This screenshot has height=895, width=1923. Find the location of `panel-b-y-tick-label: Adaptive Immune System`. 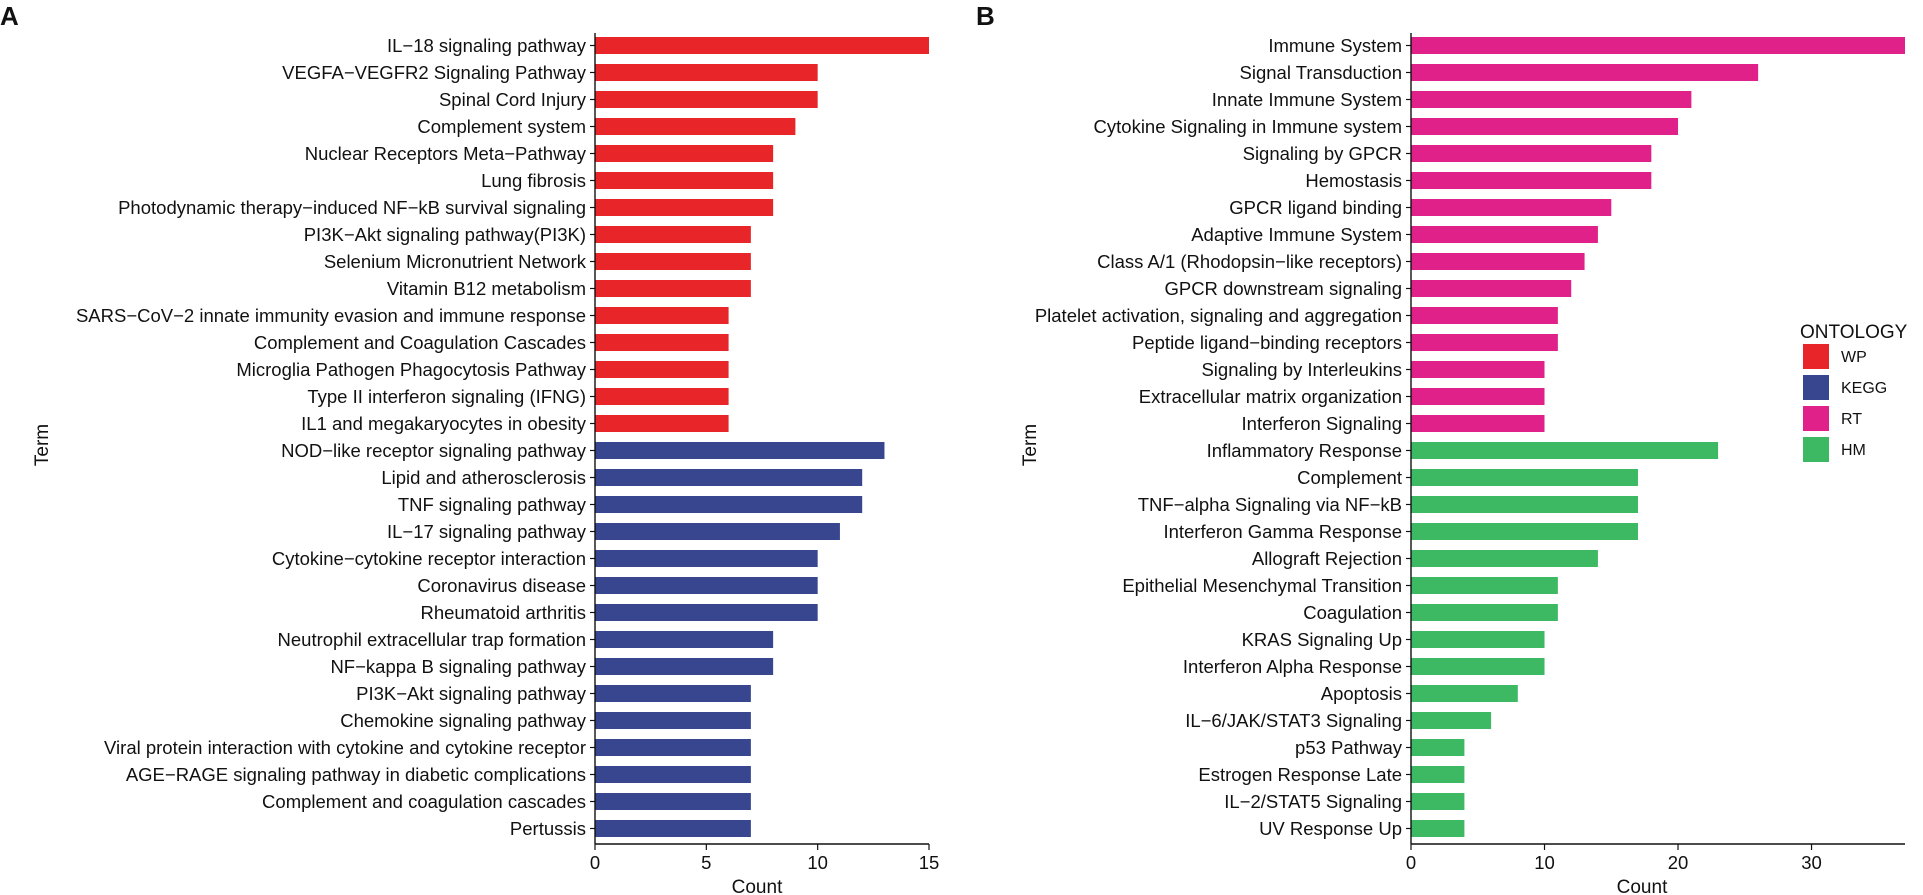

panel-b-y-tick-label: Adaptive Immune System is located at coordinates (1296, 234).